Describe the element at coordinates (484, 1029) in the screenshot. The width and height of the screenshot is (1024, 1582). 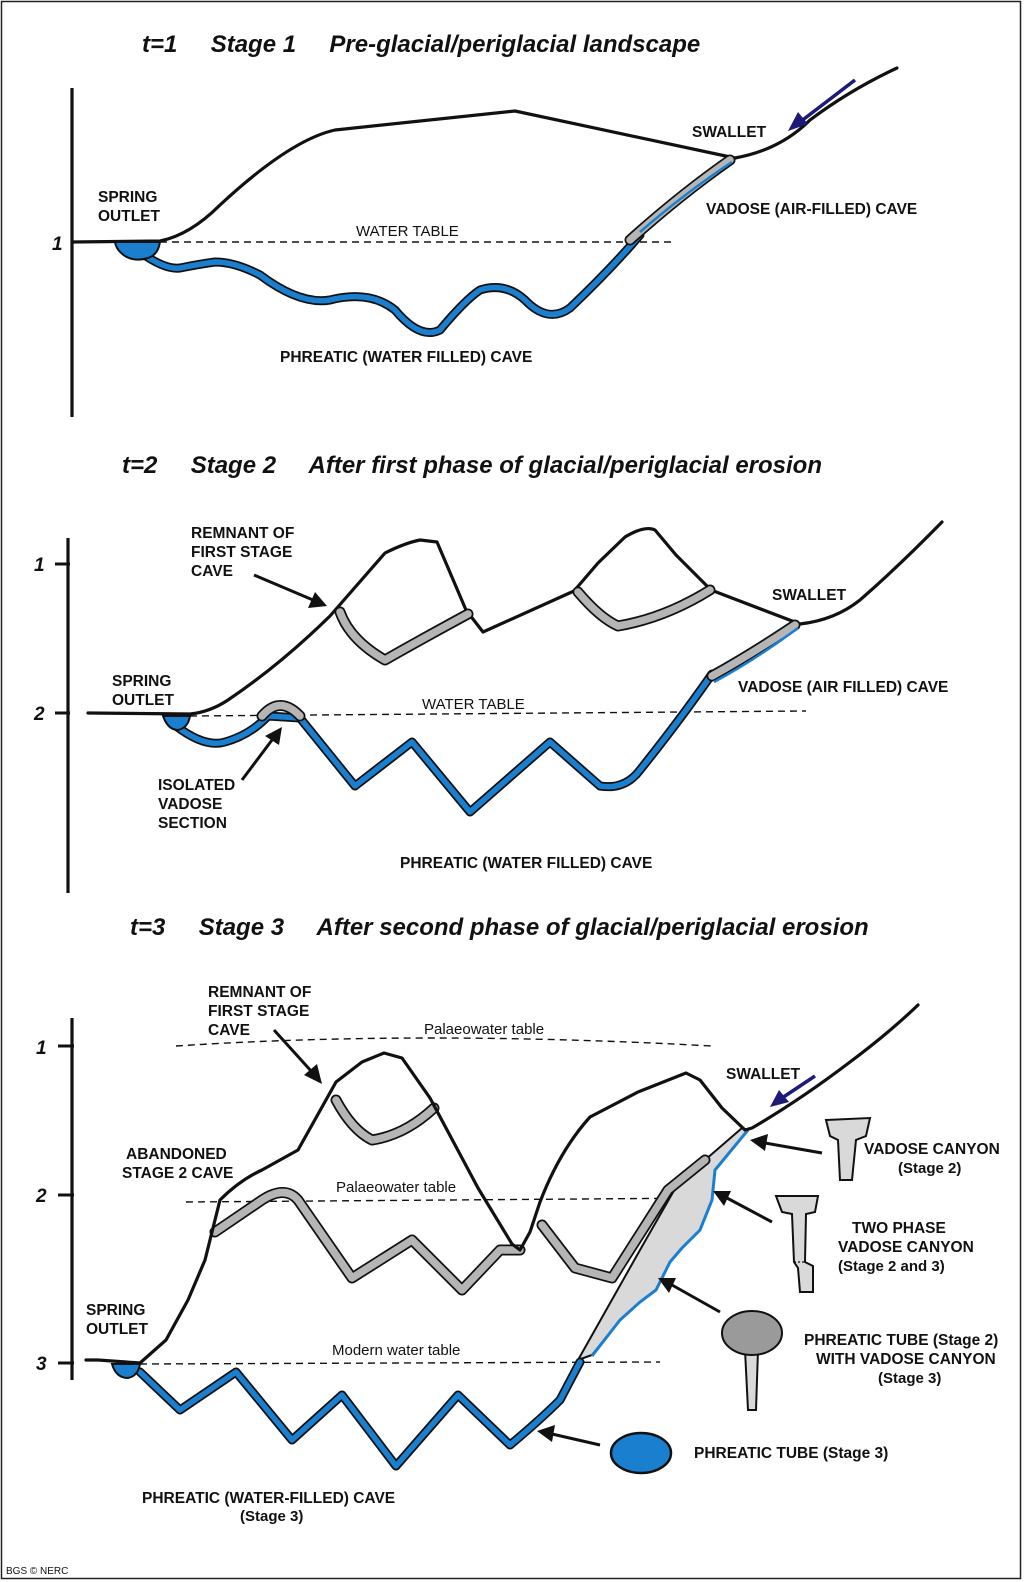
I see `stage-3-palaeowater-table-1-label: Palaeowater table` at that location.